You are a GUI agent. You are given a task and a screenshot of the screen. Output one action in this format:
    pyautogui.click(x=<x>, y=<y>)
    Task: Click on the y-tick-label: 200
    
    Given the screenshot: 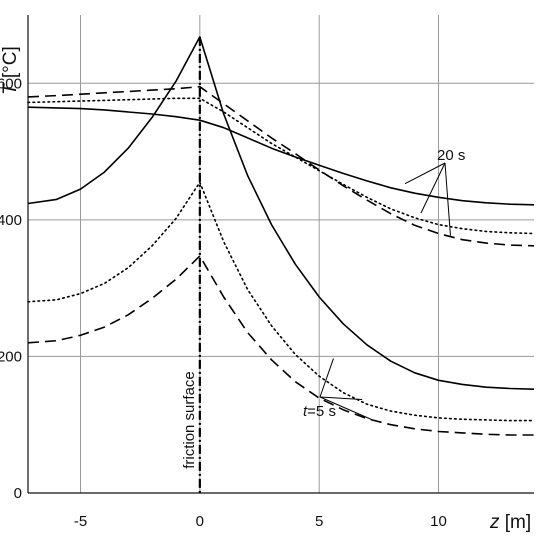 What is the action you would take?
    pyautogui.click(x=11, y=356)
    